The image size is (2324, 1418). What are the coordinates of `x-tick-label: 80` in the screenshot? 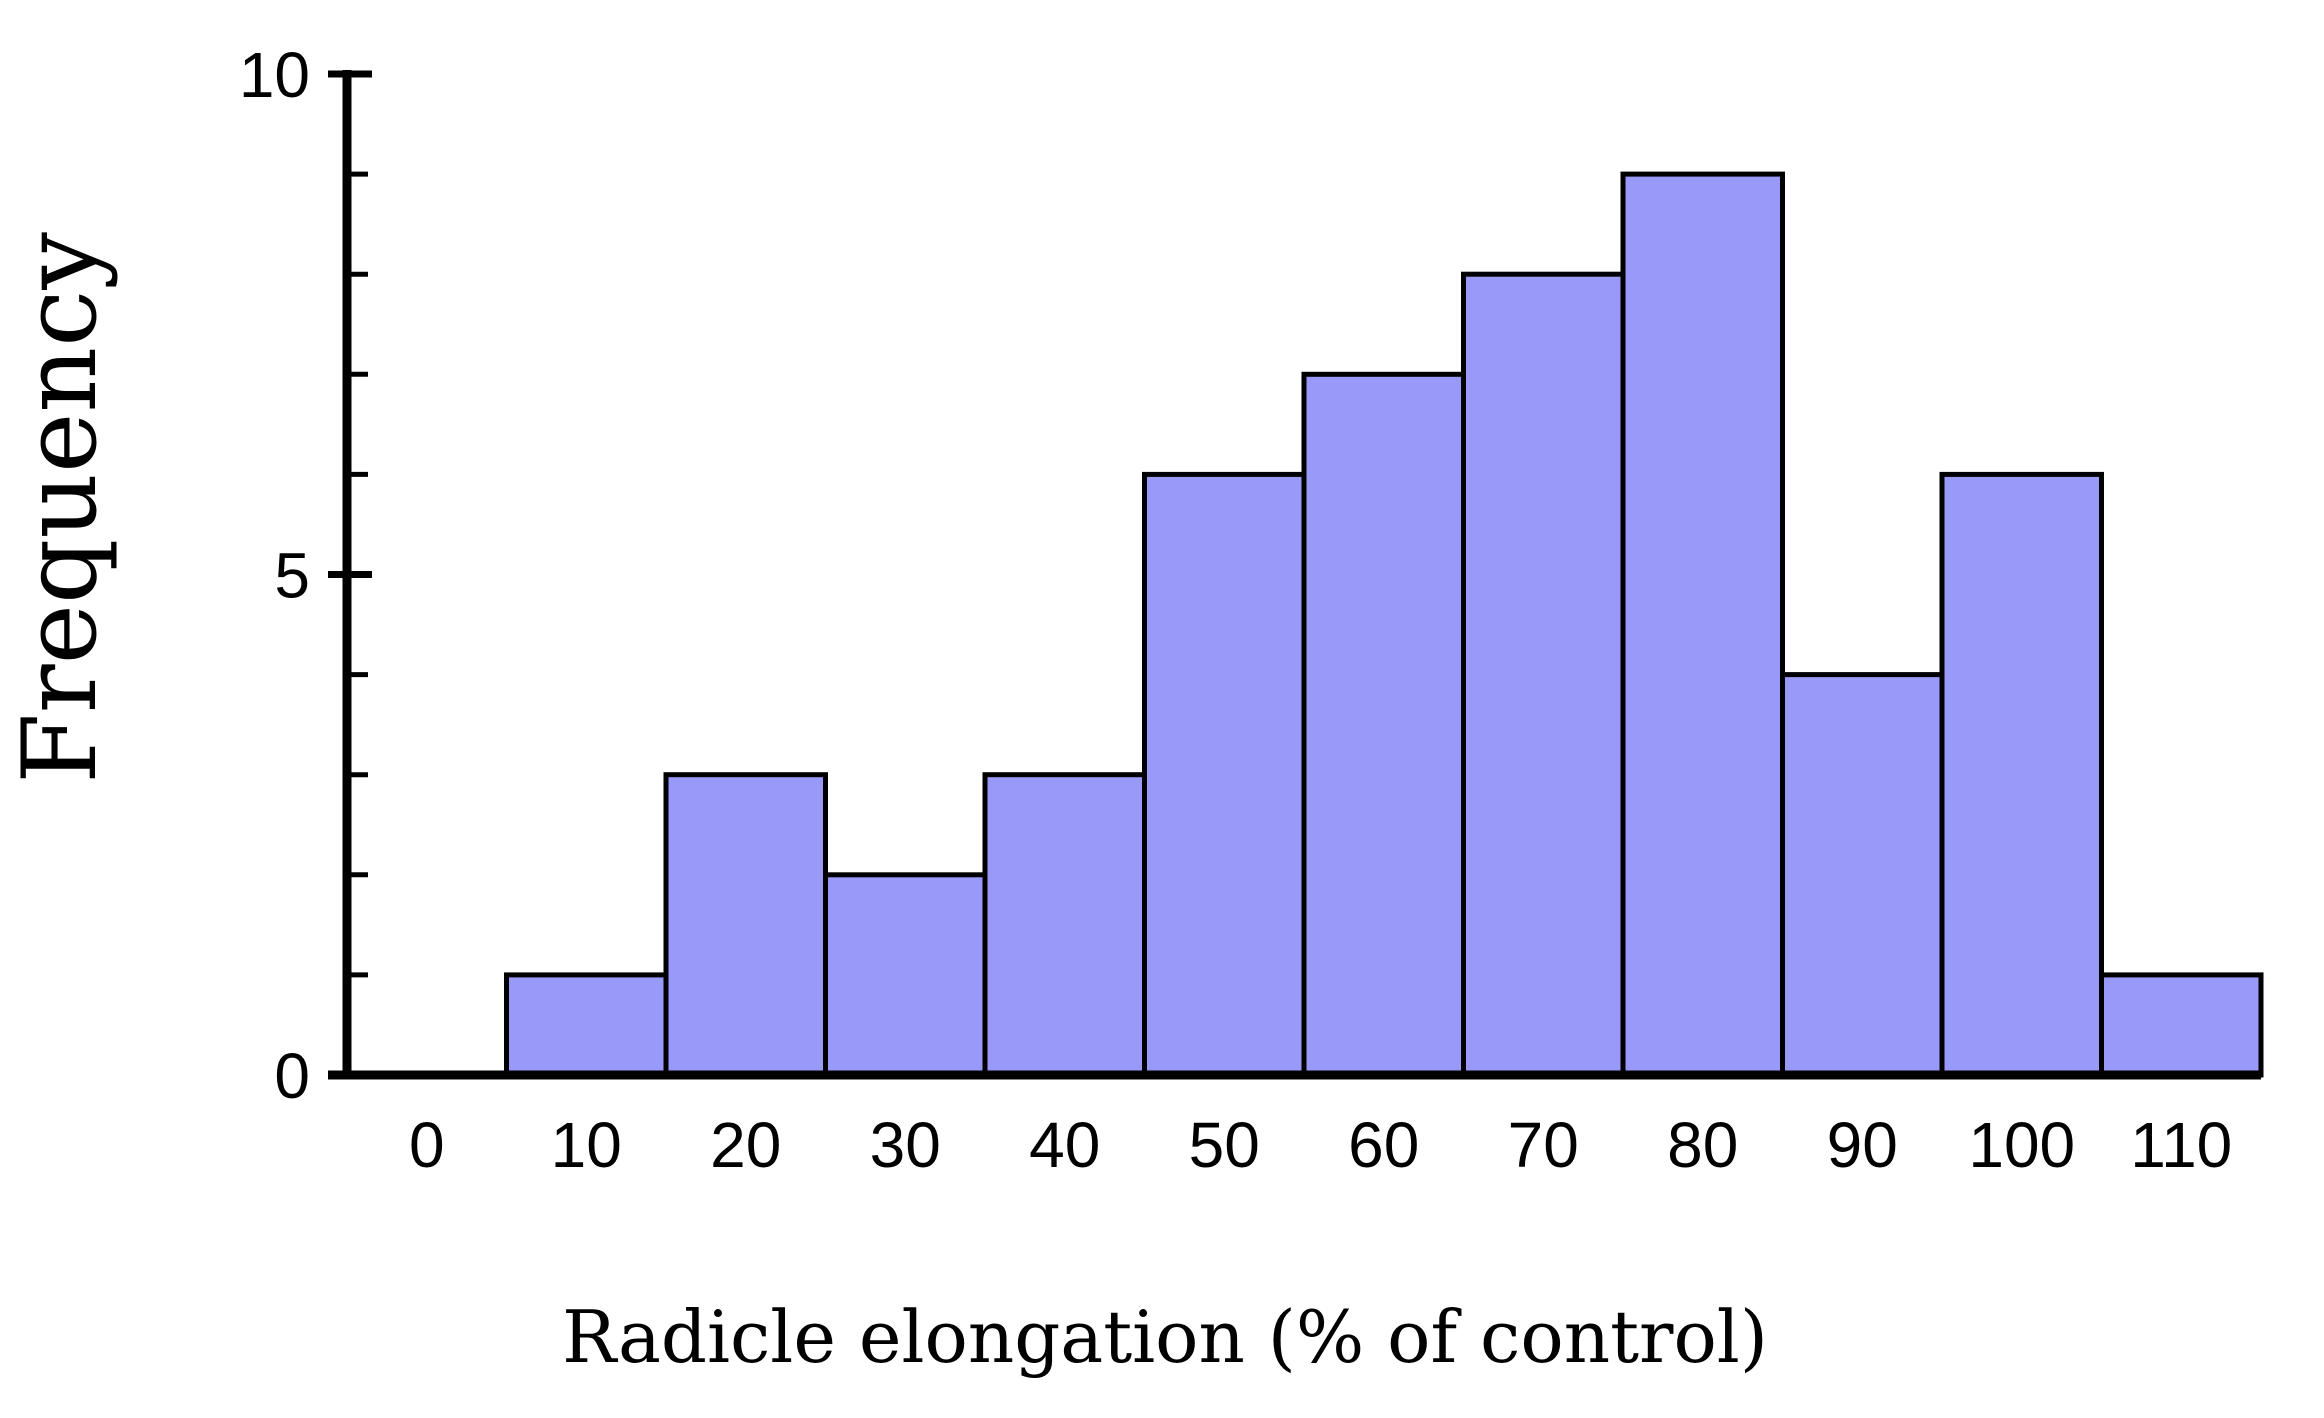 It's located at (1702, 1145).